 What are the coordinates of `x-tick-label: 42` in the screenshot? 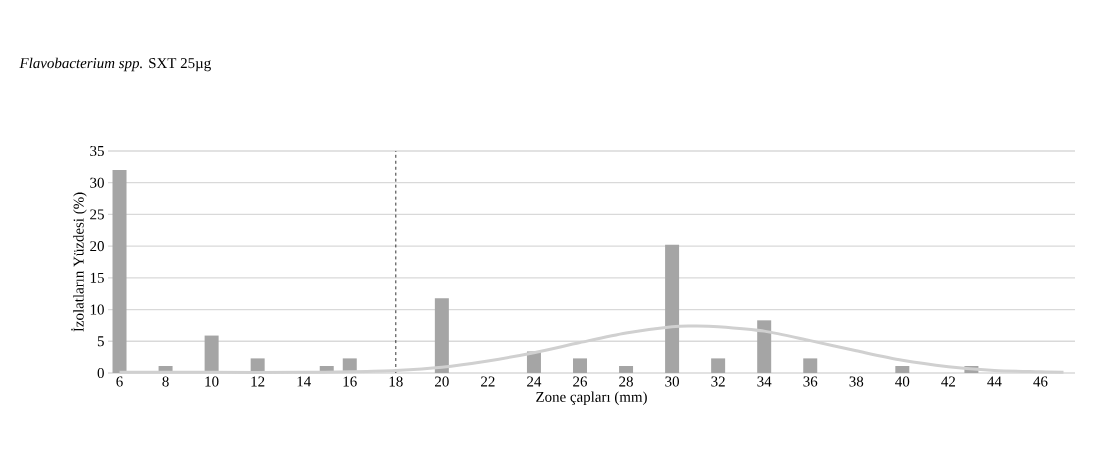 It's located at (948, 381).